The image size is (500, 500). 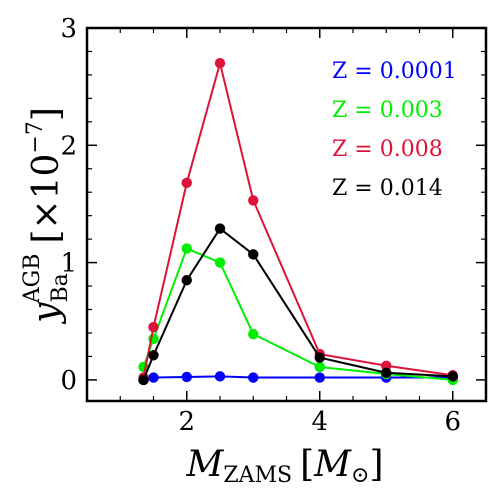 What do you see at coordinates (186, 422) in the screenshot?
I see `x-tick-label: 2` at bounding box center [186, 422].